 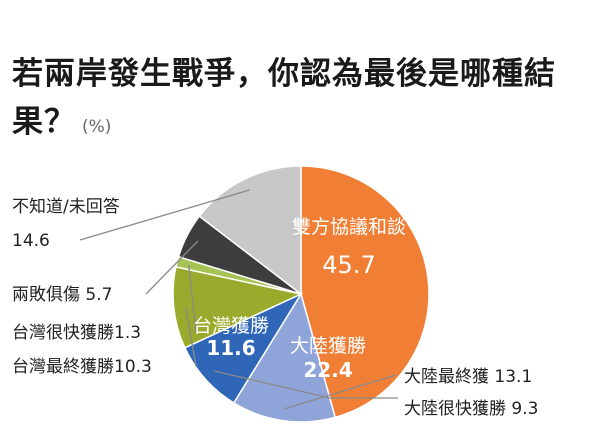 I want to click on slice-label-4: 台灣很快獲勝1.3, so click(x=76, y=333).